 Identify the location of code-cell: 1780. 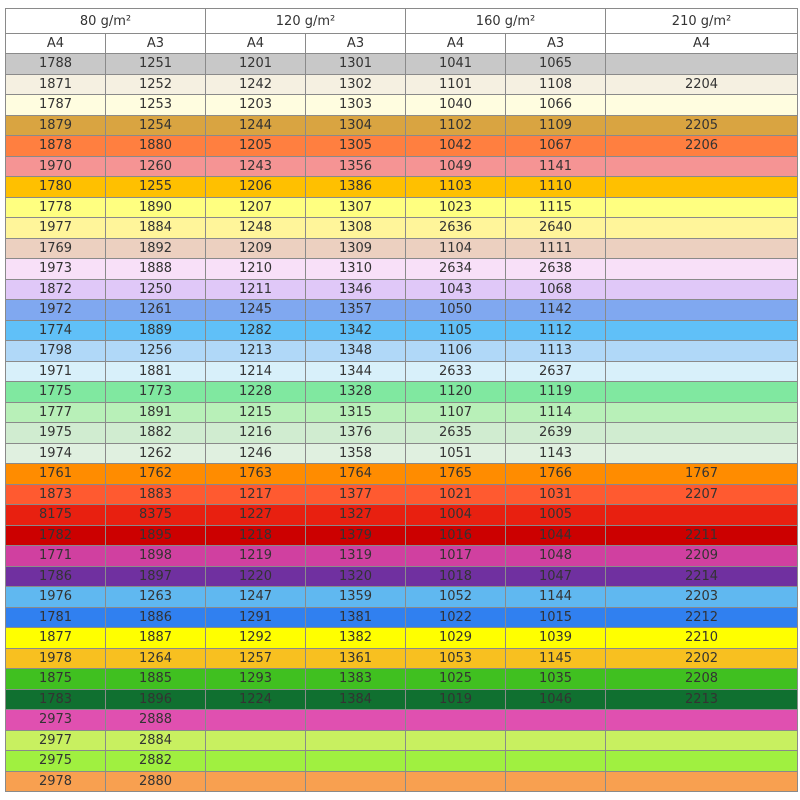
(55, 187).